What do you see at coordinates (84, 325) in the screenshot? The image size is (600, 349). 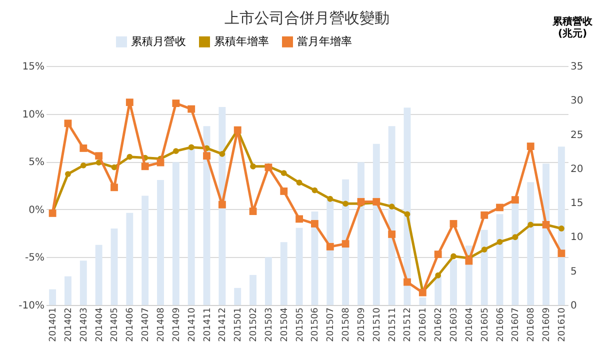 I see `x-tick-label: 201403` at bounding box center [84, 325].